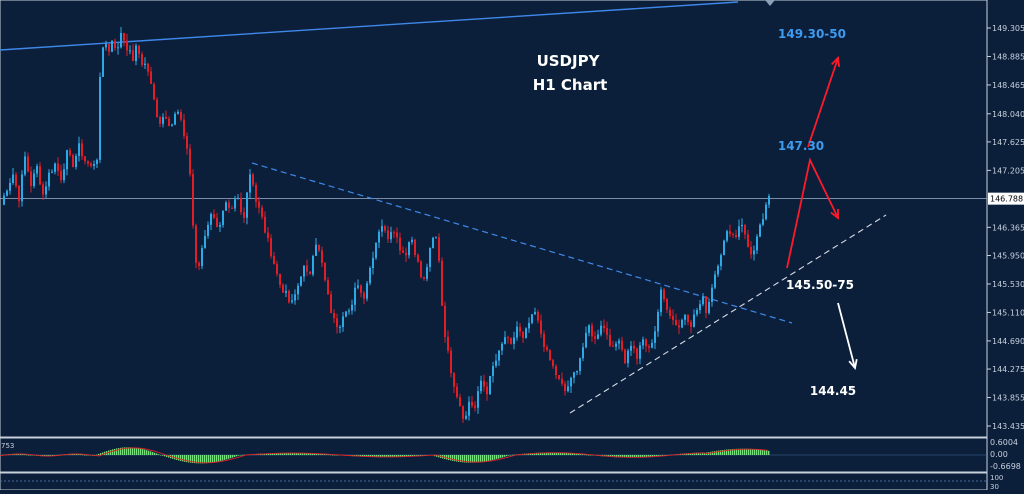 This screenshot has width=1024, height=494. Describe the element at coordinates (1008, 85) in the screenshot. I see `price-tick-label: 148.465` at that location.